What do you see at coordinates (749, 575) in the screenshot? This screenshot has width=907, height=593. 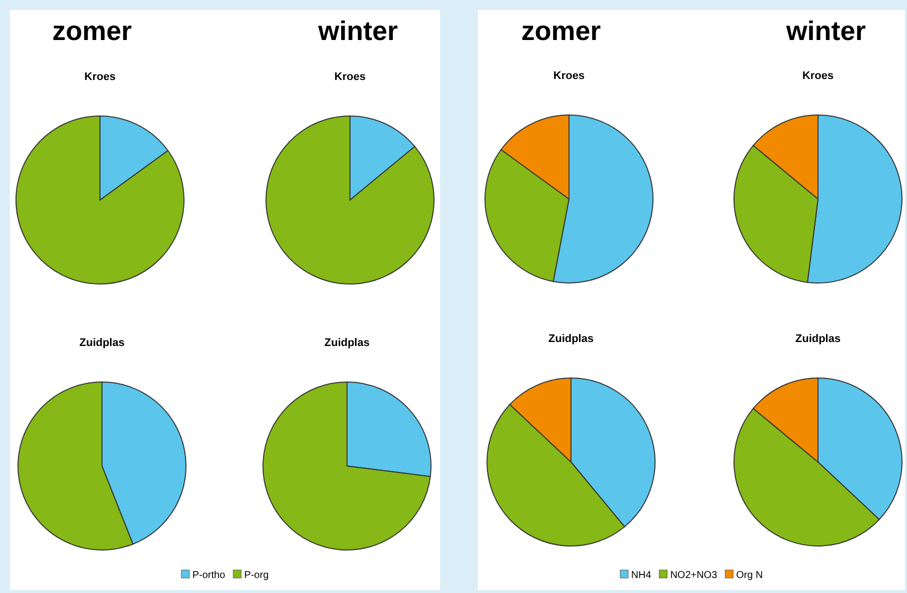 I see `legend-label: Org N` at bounding box center [749, 575].